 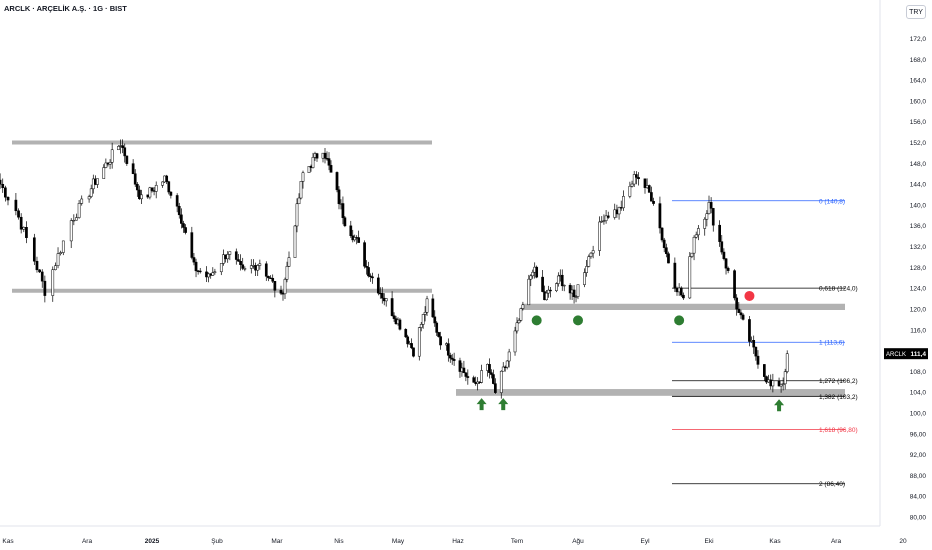 What do you see at coordinates (683, 306) in the screenshot?
I see `upper-zone` at bounding box center [683, 306].